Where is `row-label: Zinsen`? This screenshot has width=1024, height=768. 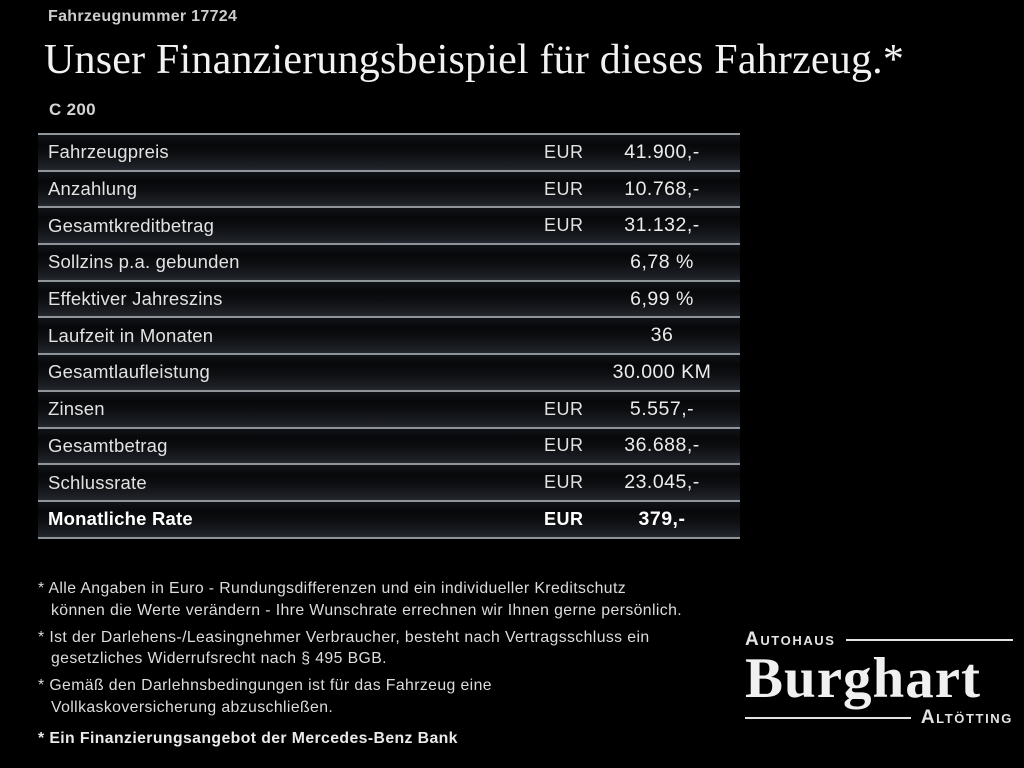
row-label: Zinsen is located at coordinates (76, 409).